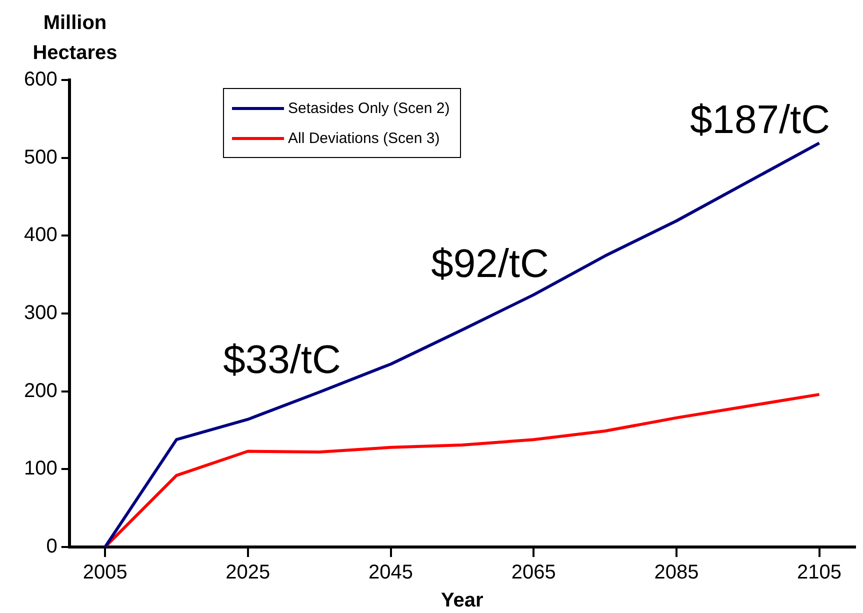 The width and height of the screenshot is (863, 613). What do you see at coordinates (369, 108) in the screenshot?
I see `legend-label: Setasides Only (Scen 2)` at bounding box center [369, 108].